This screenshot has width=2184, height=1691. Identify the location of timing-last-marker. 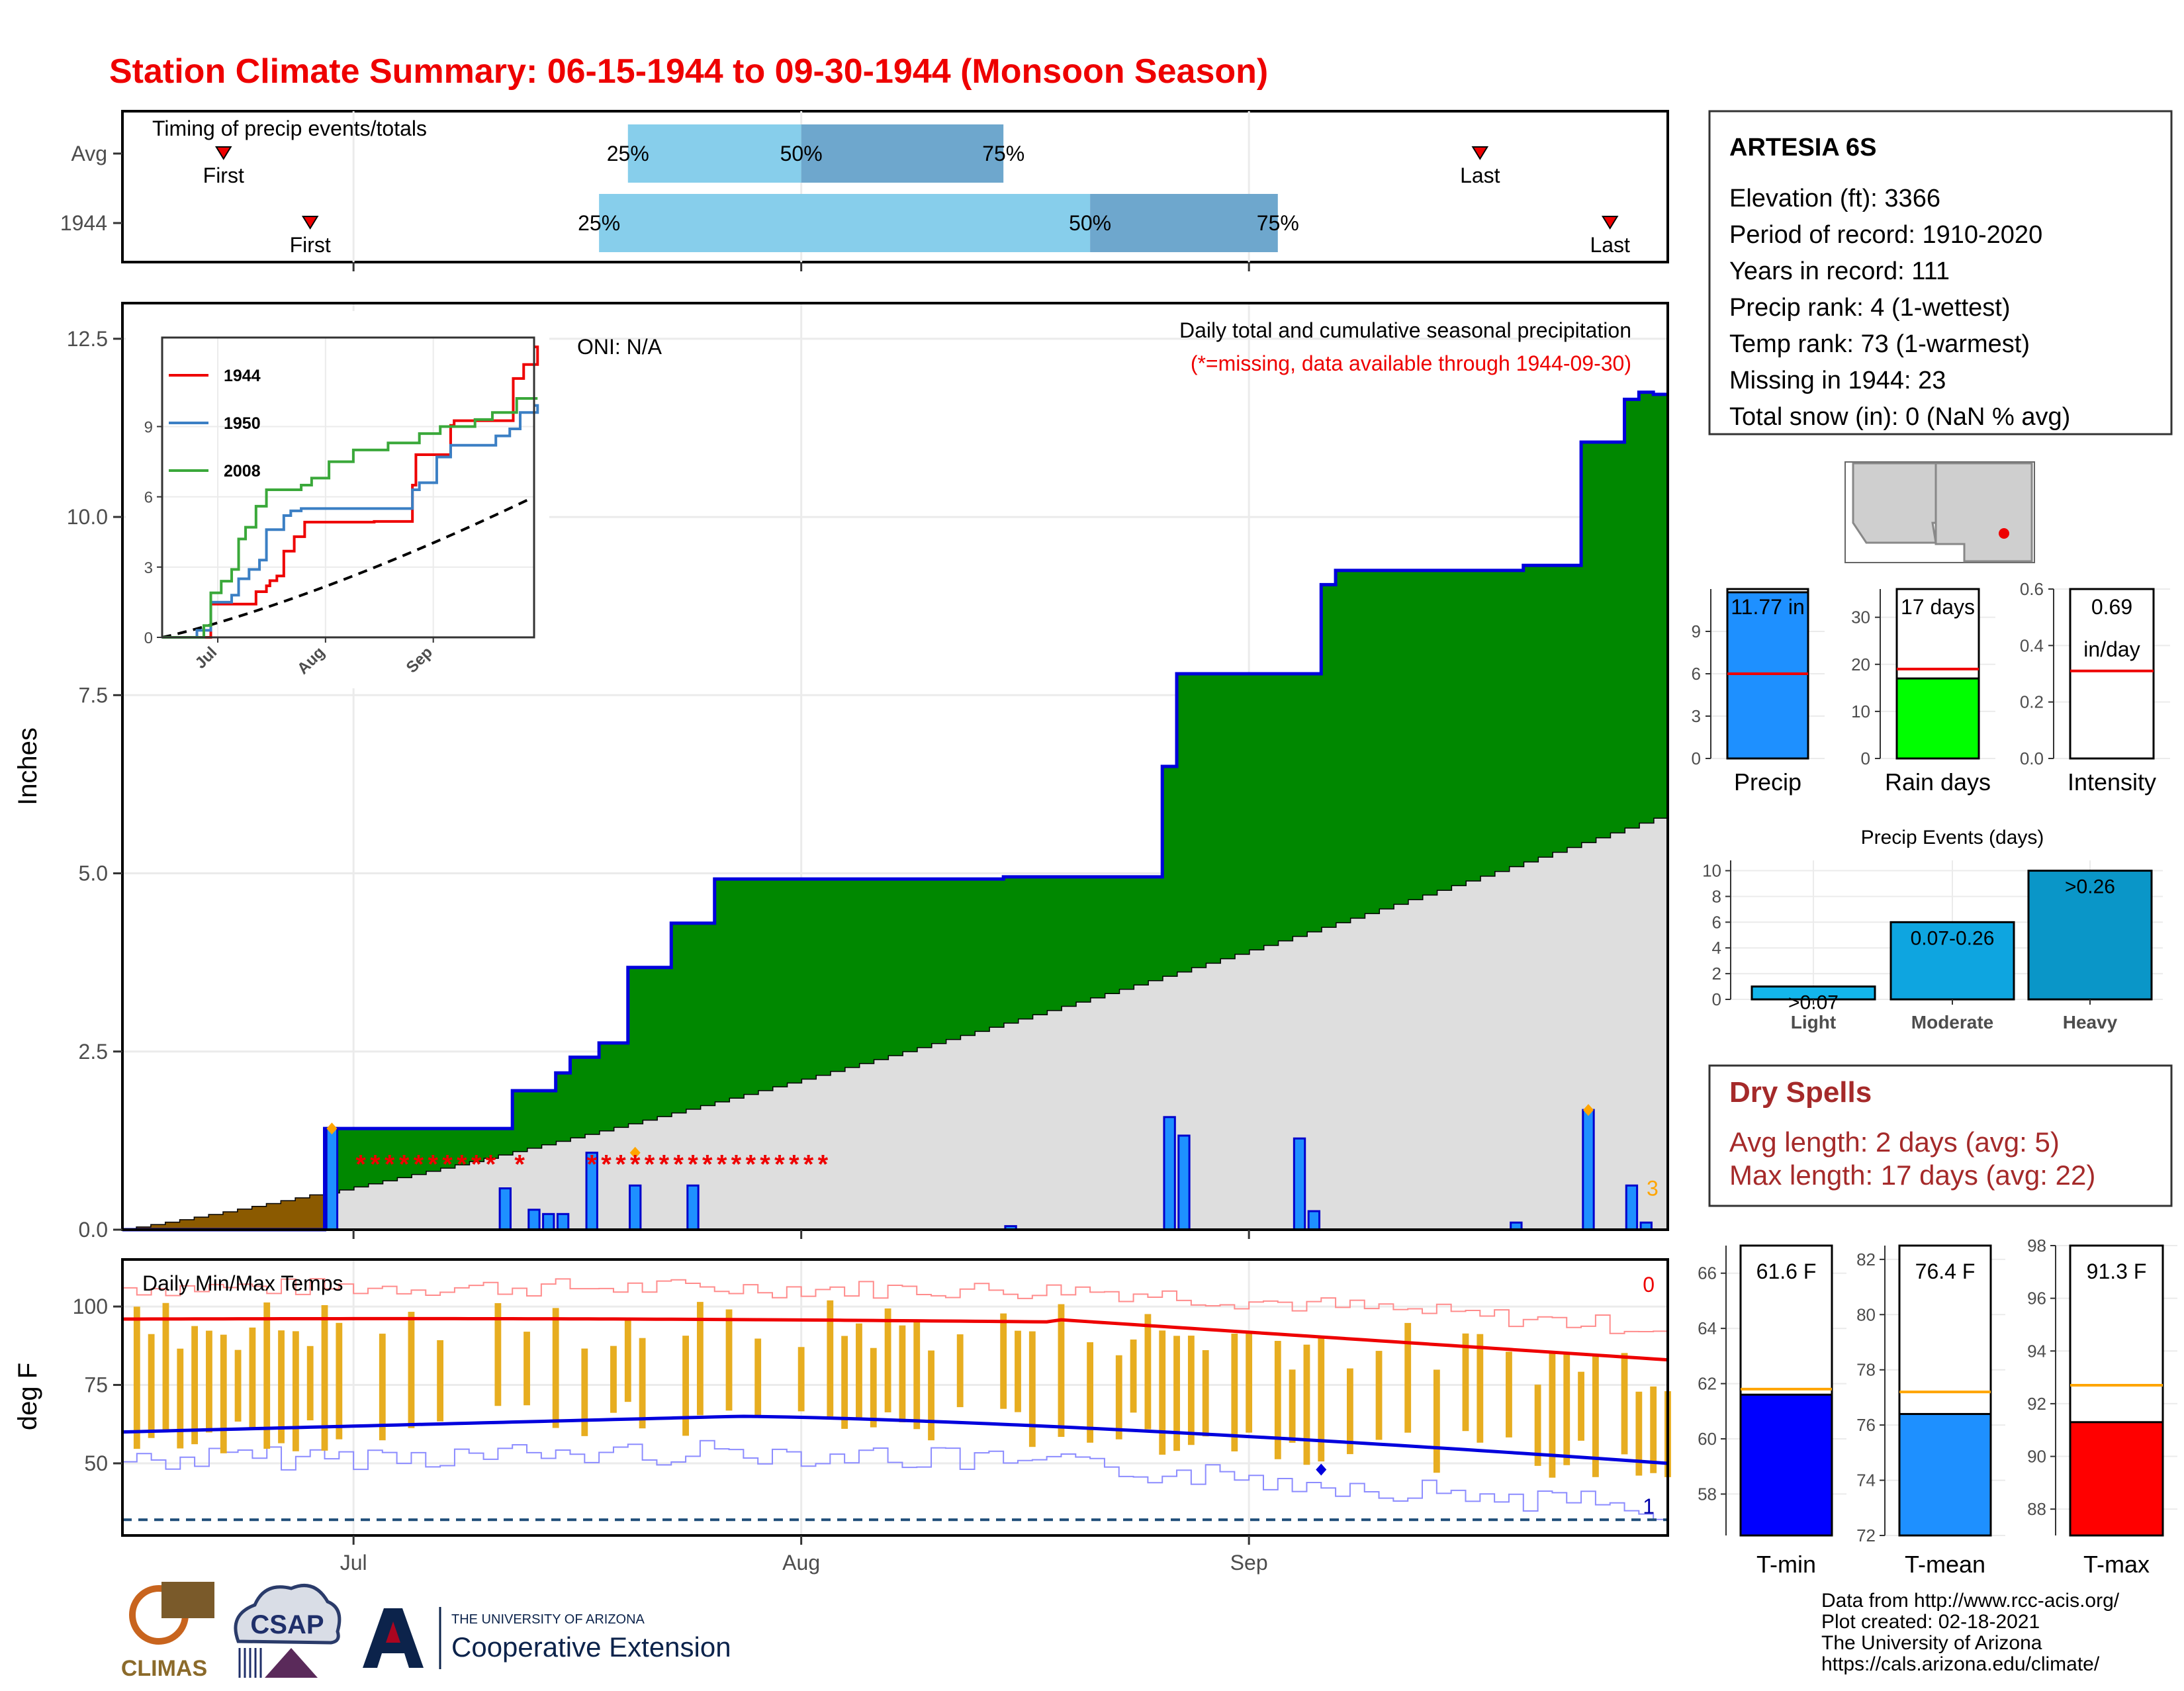
(1610, 223).